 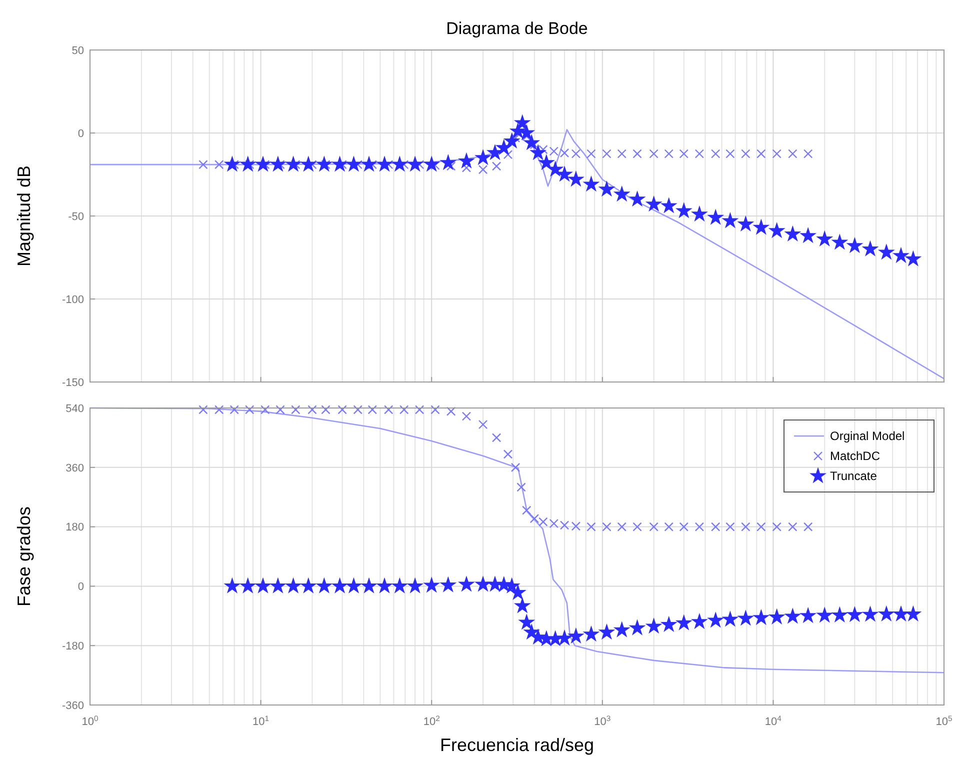 I want to click on y-tick-label: -180, so click(x=73, y=646).